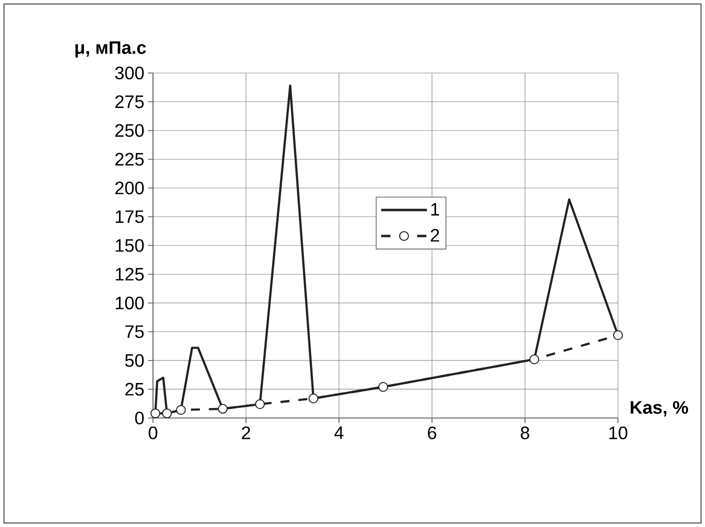  Describe the element at coordinates (435, 209) in the screenshot. I see `legend-label: 1` at that location.